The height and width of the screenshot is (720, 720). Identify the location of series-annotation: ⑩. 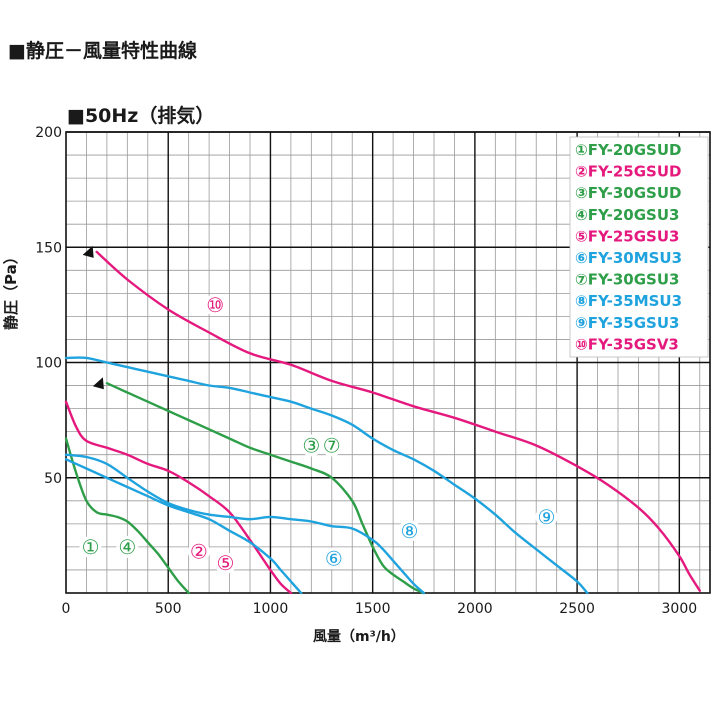
(215, 305).